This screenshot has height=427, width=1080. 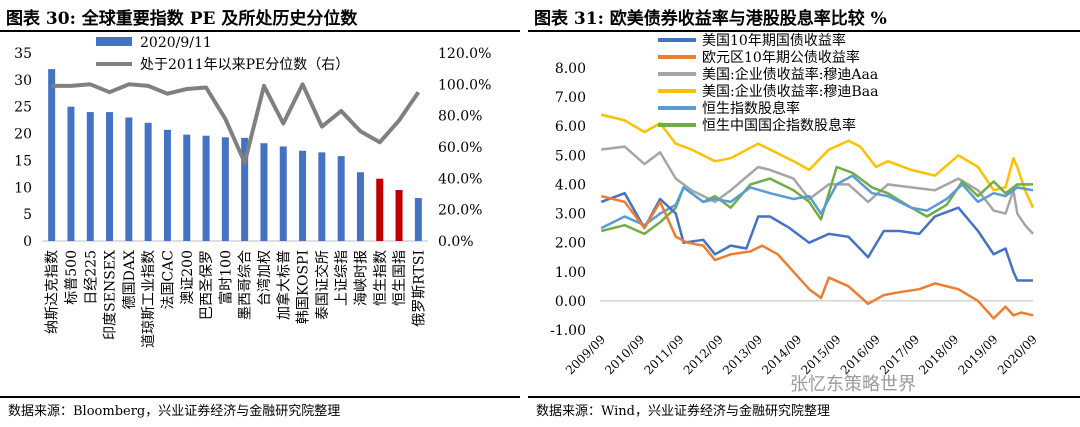 What do you see at coordinates (23, 81) in the screenshot?
I see `y-left-tick-label: 30` at bounding box center [23, 81].